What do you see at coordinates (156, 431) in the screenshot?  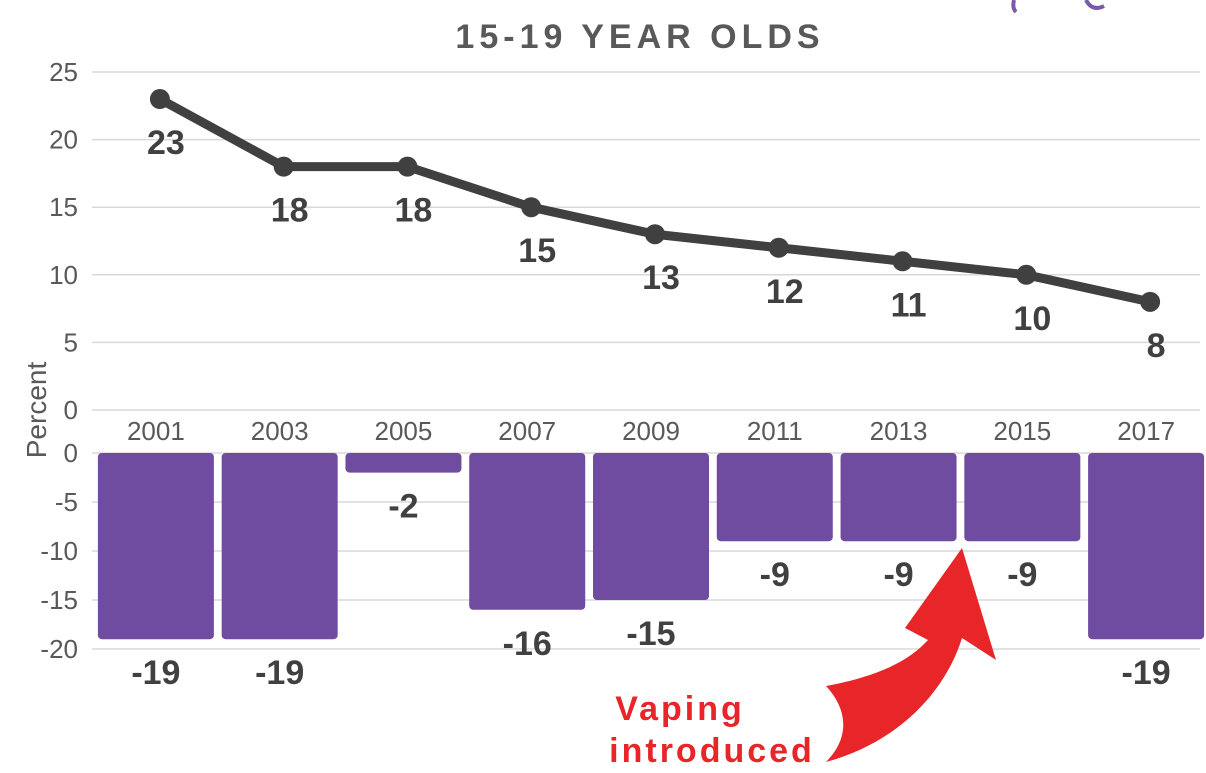 I see `category-label: 2001` at bounding box center [156, 431].